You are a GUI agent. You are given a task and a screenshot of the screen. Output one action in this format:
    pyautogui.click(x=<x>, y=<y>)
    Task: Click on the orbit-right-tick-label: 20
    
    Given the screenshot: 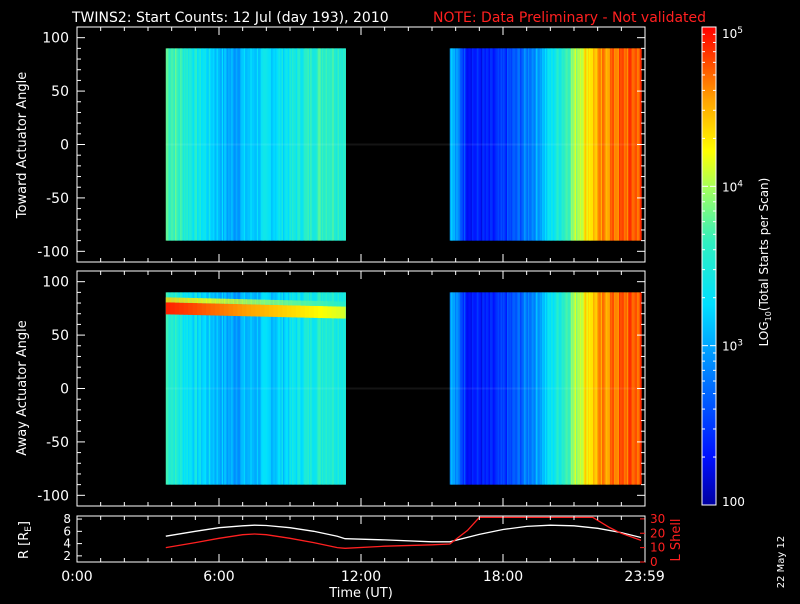 What is the action you would take?
    pyautogui.click(x=657, y=533)
    